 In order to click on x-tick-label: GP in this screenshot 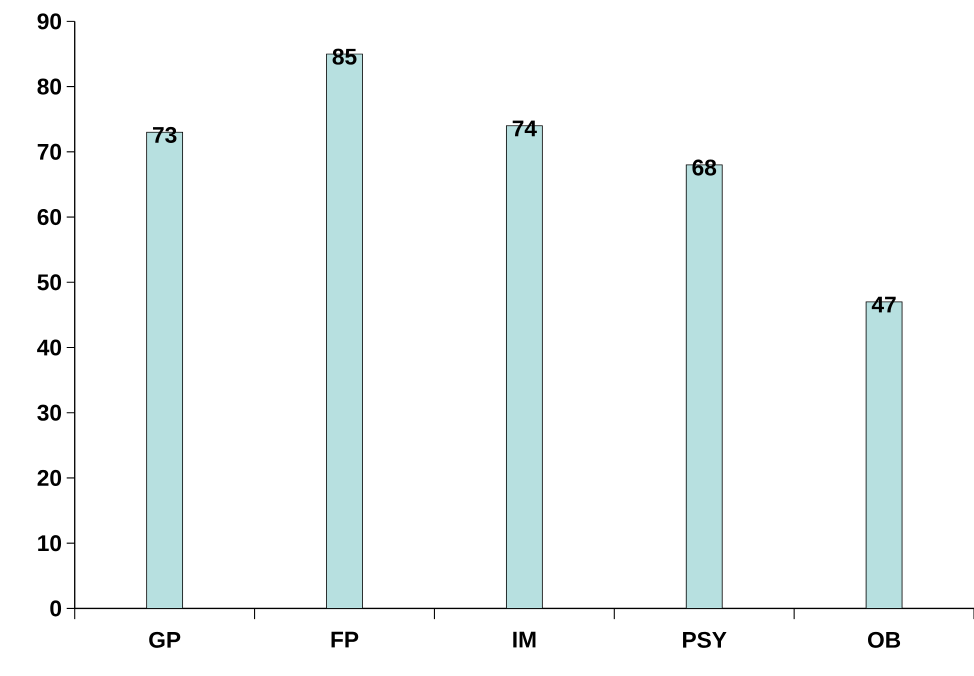, I will do `click(164, 640)`.